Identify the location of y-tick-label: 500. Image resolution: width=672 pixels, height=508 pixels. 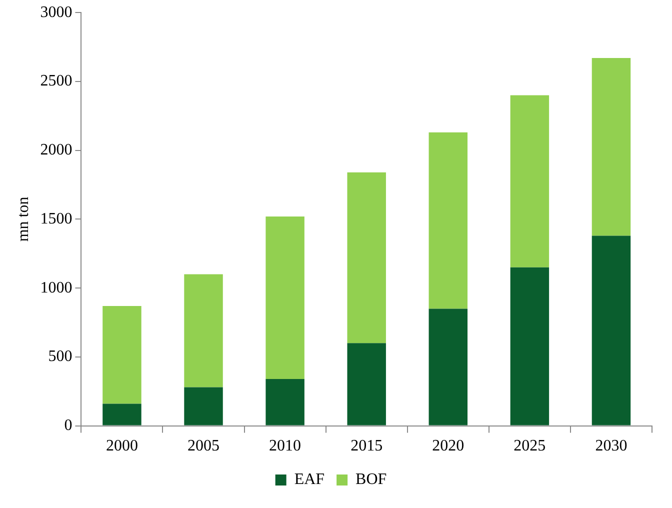
(60, 357).